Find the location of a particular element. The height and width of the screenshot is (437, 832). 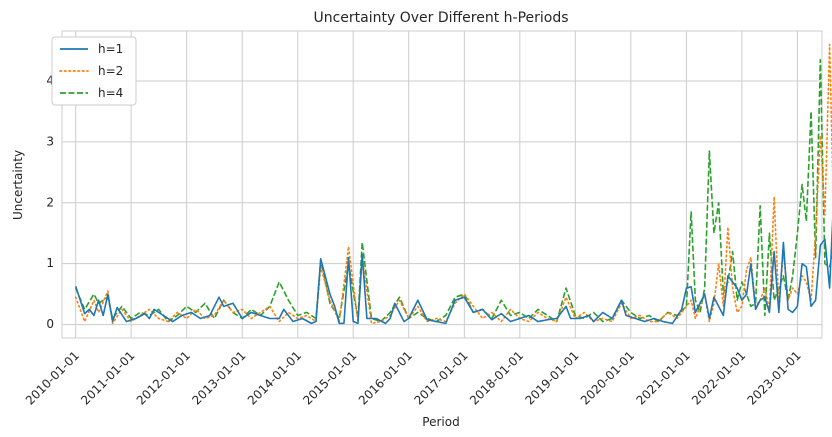

legend: h=1 h=2 h=4 is located at coordinates (94, 71).